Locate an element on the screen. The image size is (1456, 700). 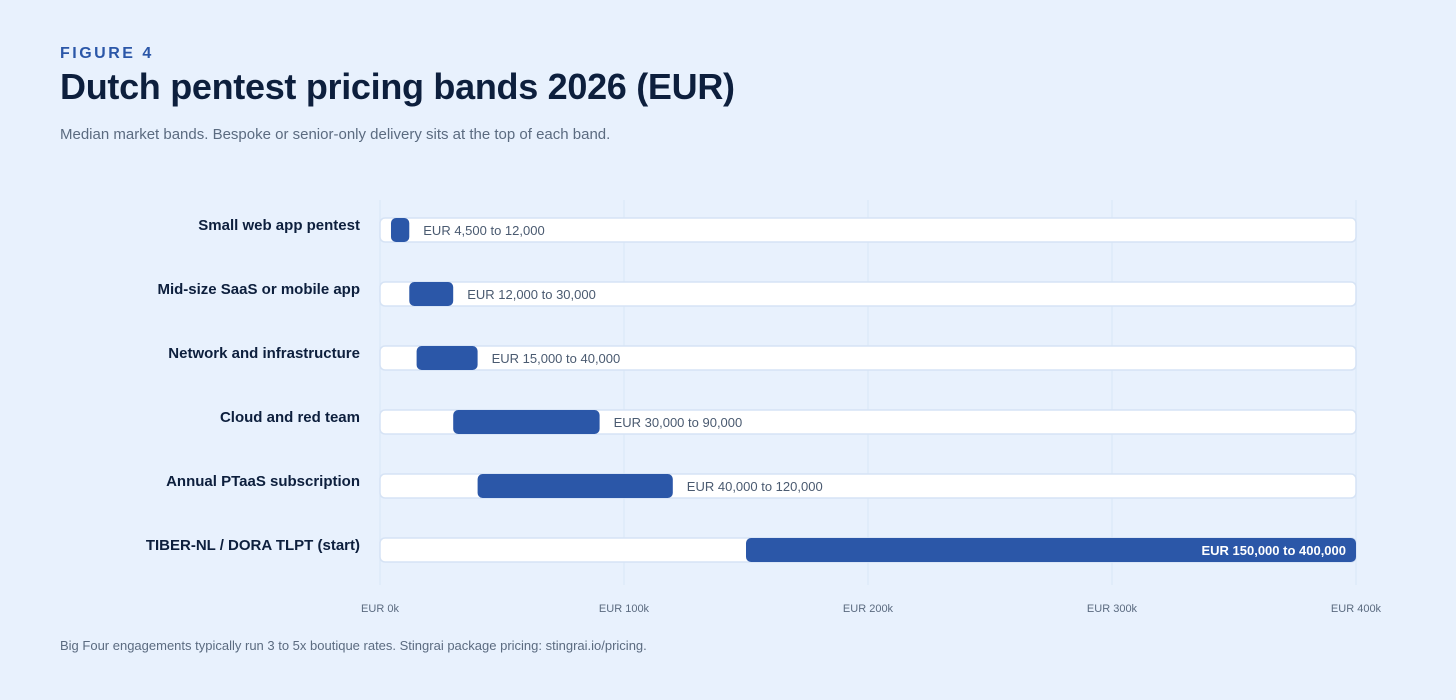
category-label: Annual PTaaS subscription is located at coordinates (263, 481).